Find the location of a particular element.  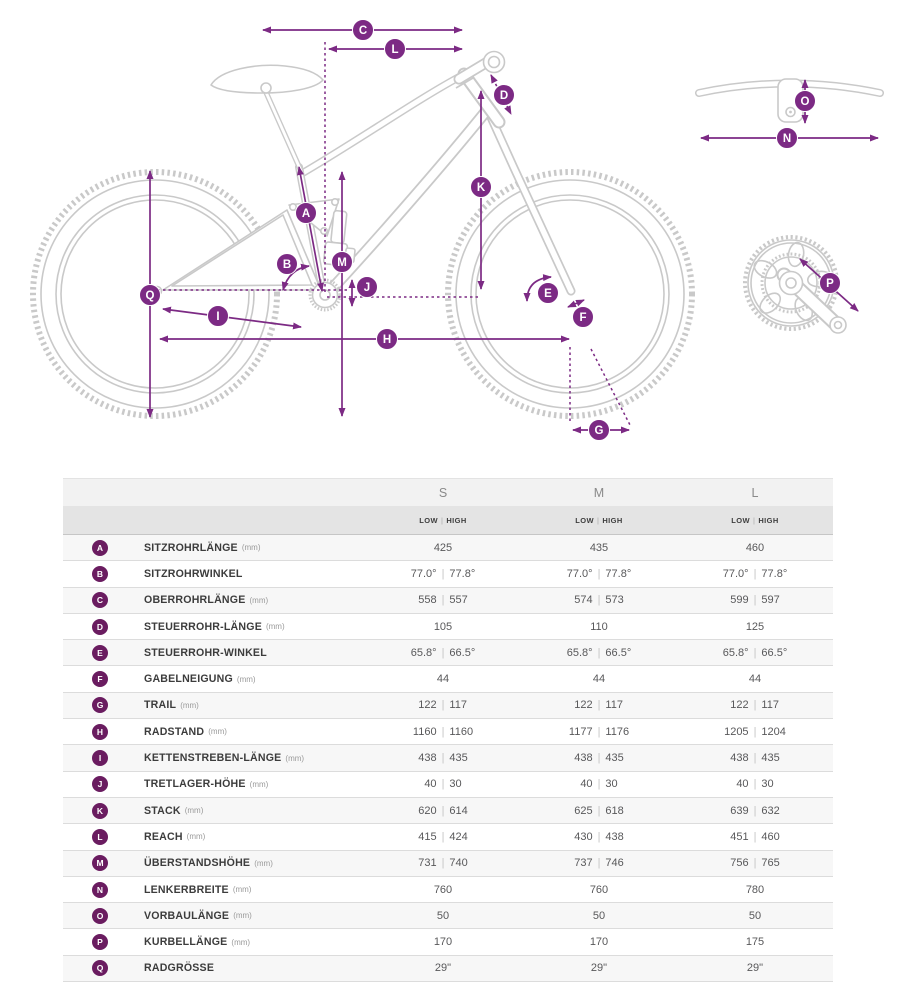

diagram-marker: L is located at coordinates (395, 49).